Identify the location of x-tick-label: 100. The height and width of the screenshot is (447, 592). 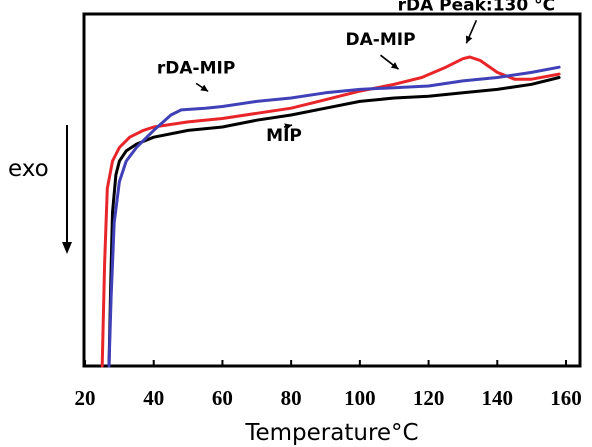
(360, 398).